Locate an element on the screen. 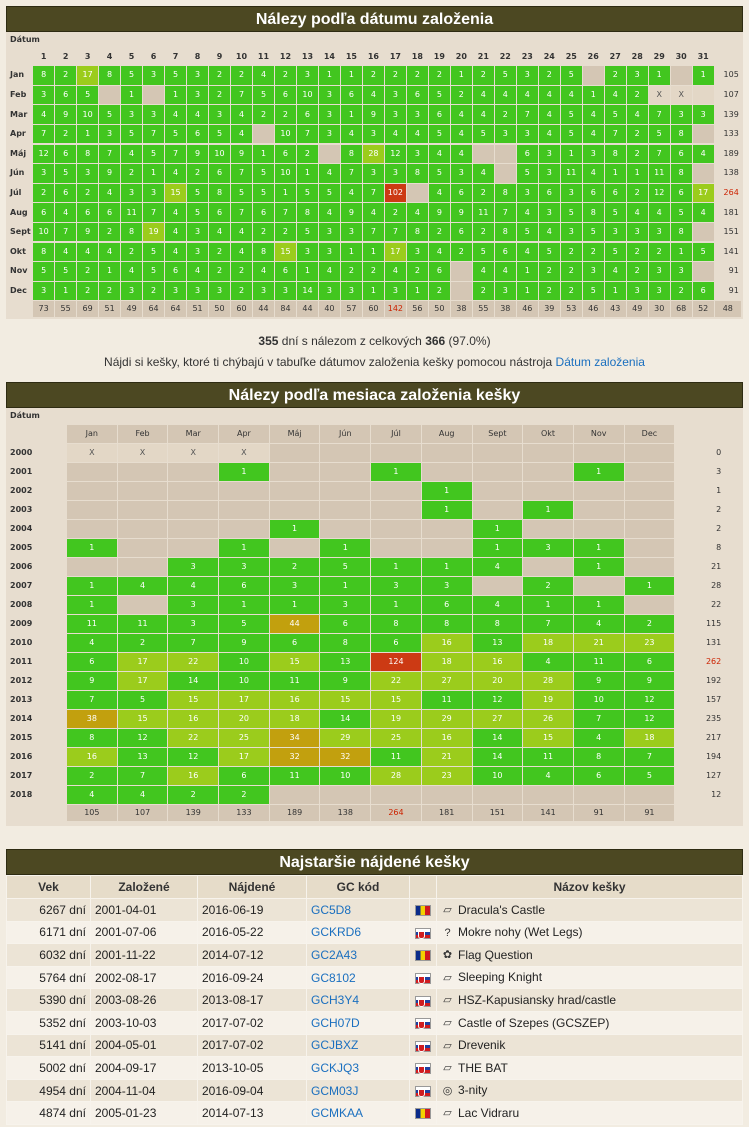  month-cell: 22 is located at coordinates (396, 681).